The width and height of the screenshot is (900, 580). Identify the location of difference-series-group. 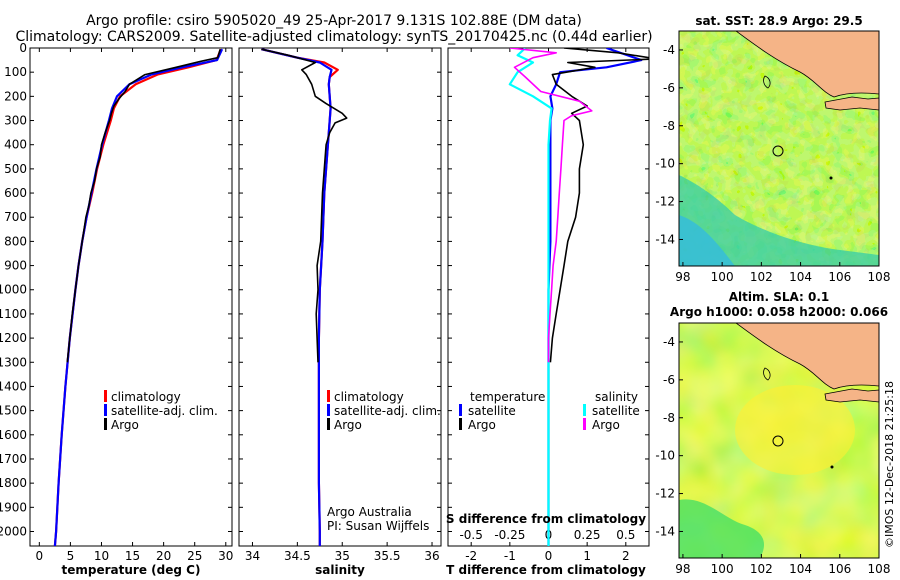
(578, 297).